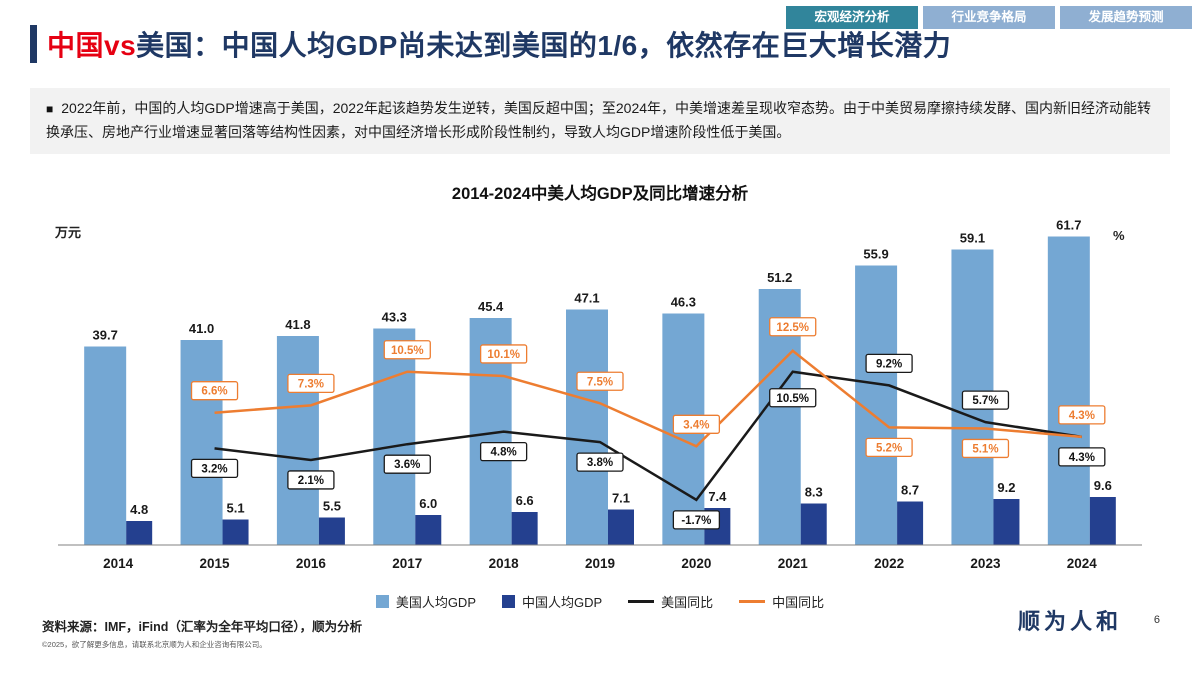 This screenshot has height=675, width=1200. Describe the element at coordinates (407, 563) in the screenshot. I see `year-tick-label: 2017` at that location.